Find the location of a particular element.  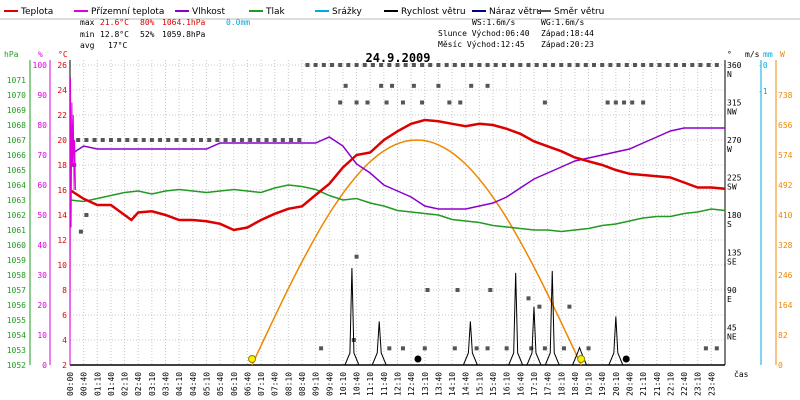

dir-tick-label: 180 is located at coordinates (734, 215).